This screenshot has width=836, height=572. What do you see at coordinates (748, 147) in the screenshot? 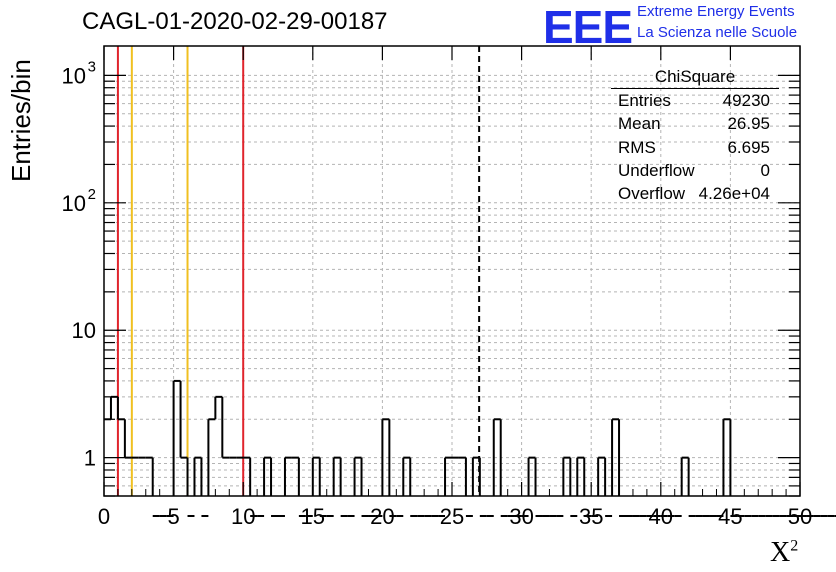
I see `stats-value: 6.695` at bounding box center [748, 147].